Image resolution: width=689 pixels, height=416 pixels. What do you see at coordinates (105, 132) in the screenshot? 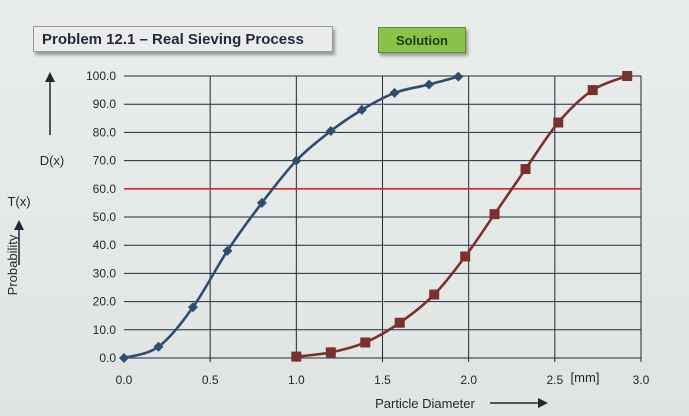
I see `y-tick-label: 80.0` at bounding box center [105, 132].